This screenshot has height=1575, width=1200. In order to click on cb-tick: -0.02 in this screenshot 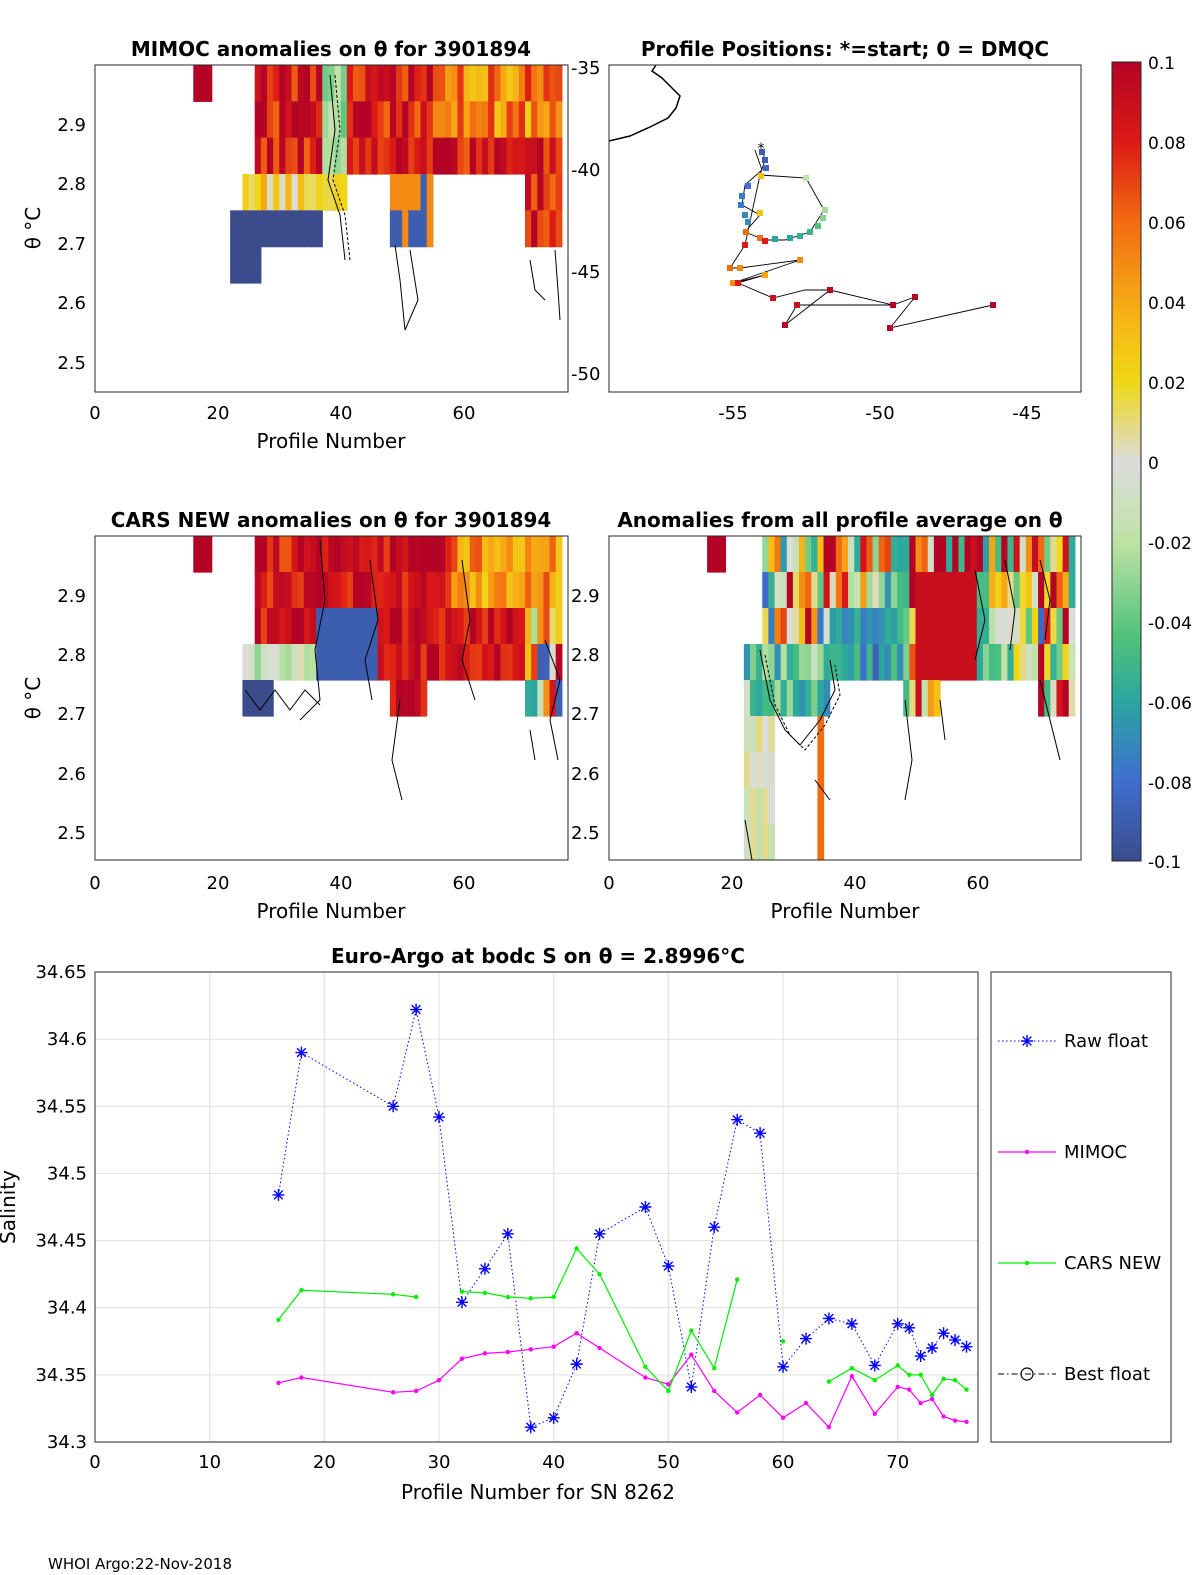, I will do `click(1170, 544)`.